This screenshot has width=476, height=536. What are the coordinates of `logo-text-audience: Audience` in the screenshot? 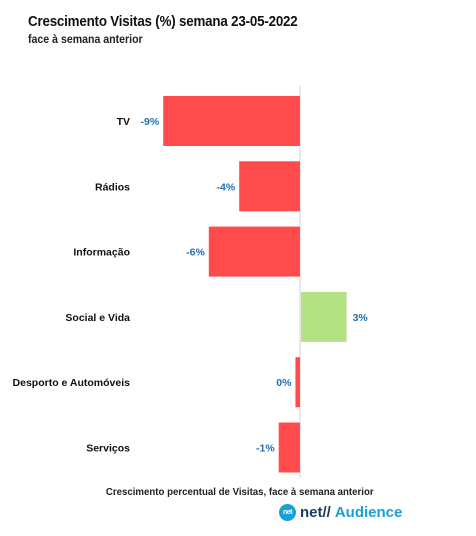 It's located at (368, 512).